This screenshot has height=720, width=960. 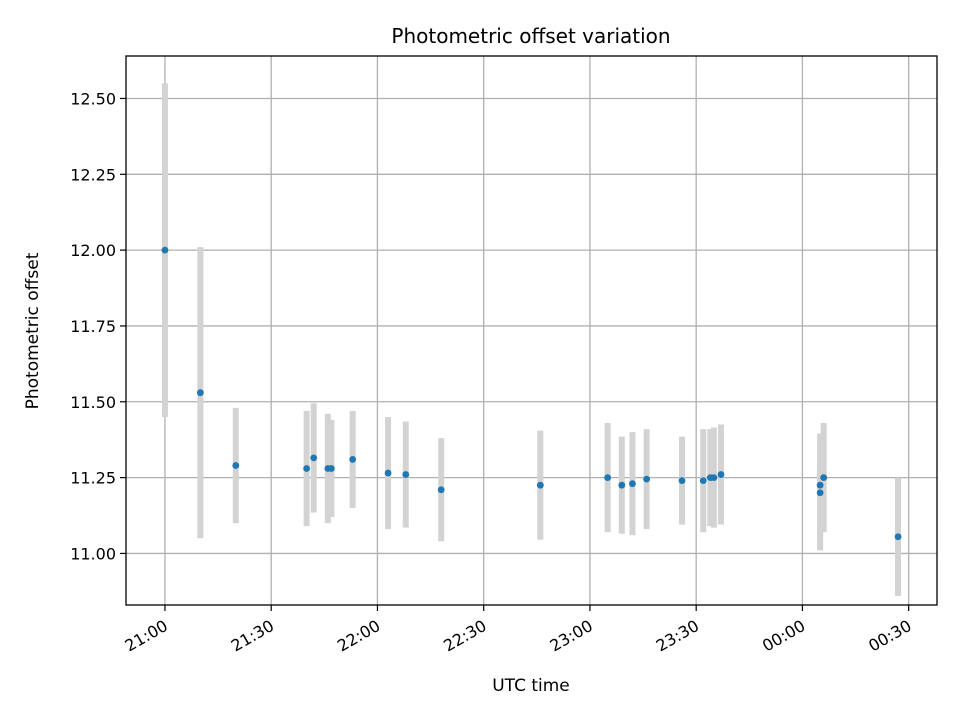 I want to click on chart-title: Photometric offset variation, so click(x=530, y=36).